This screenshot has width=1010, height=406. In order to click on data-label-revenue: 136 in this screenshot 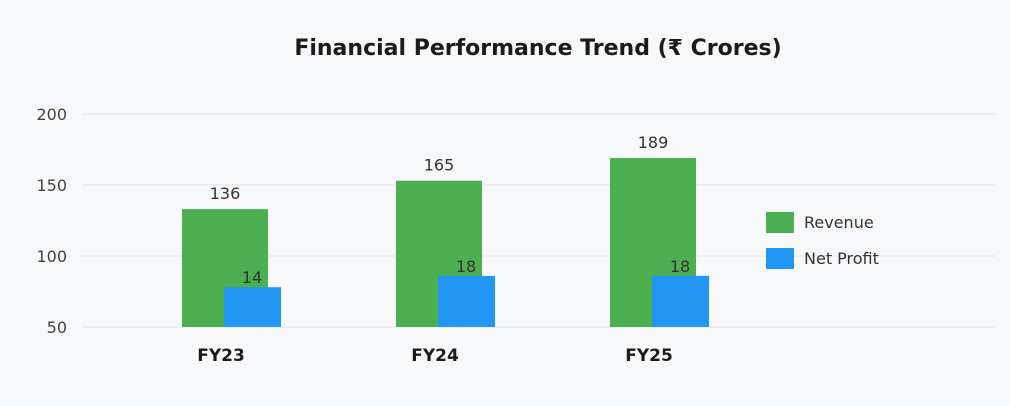, I will do `click(225, 193)`.